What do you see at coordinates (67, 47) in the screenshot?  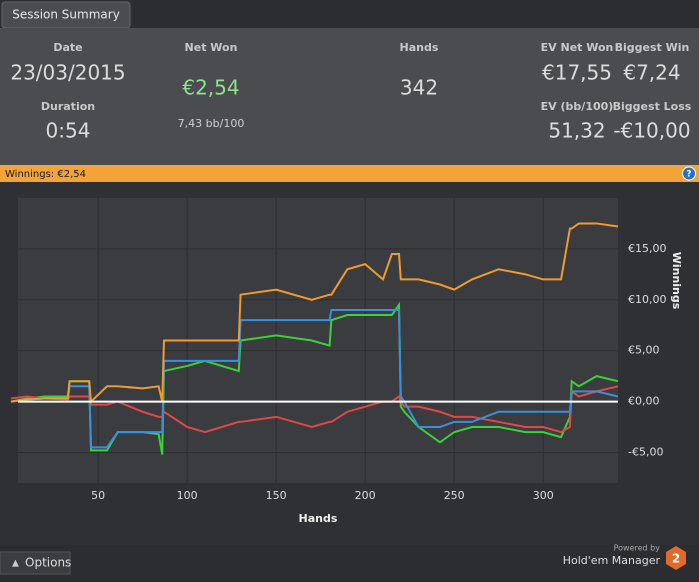 I see `stat-label: Date` at bounding box center [67, 47].